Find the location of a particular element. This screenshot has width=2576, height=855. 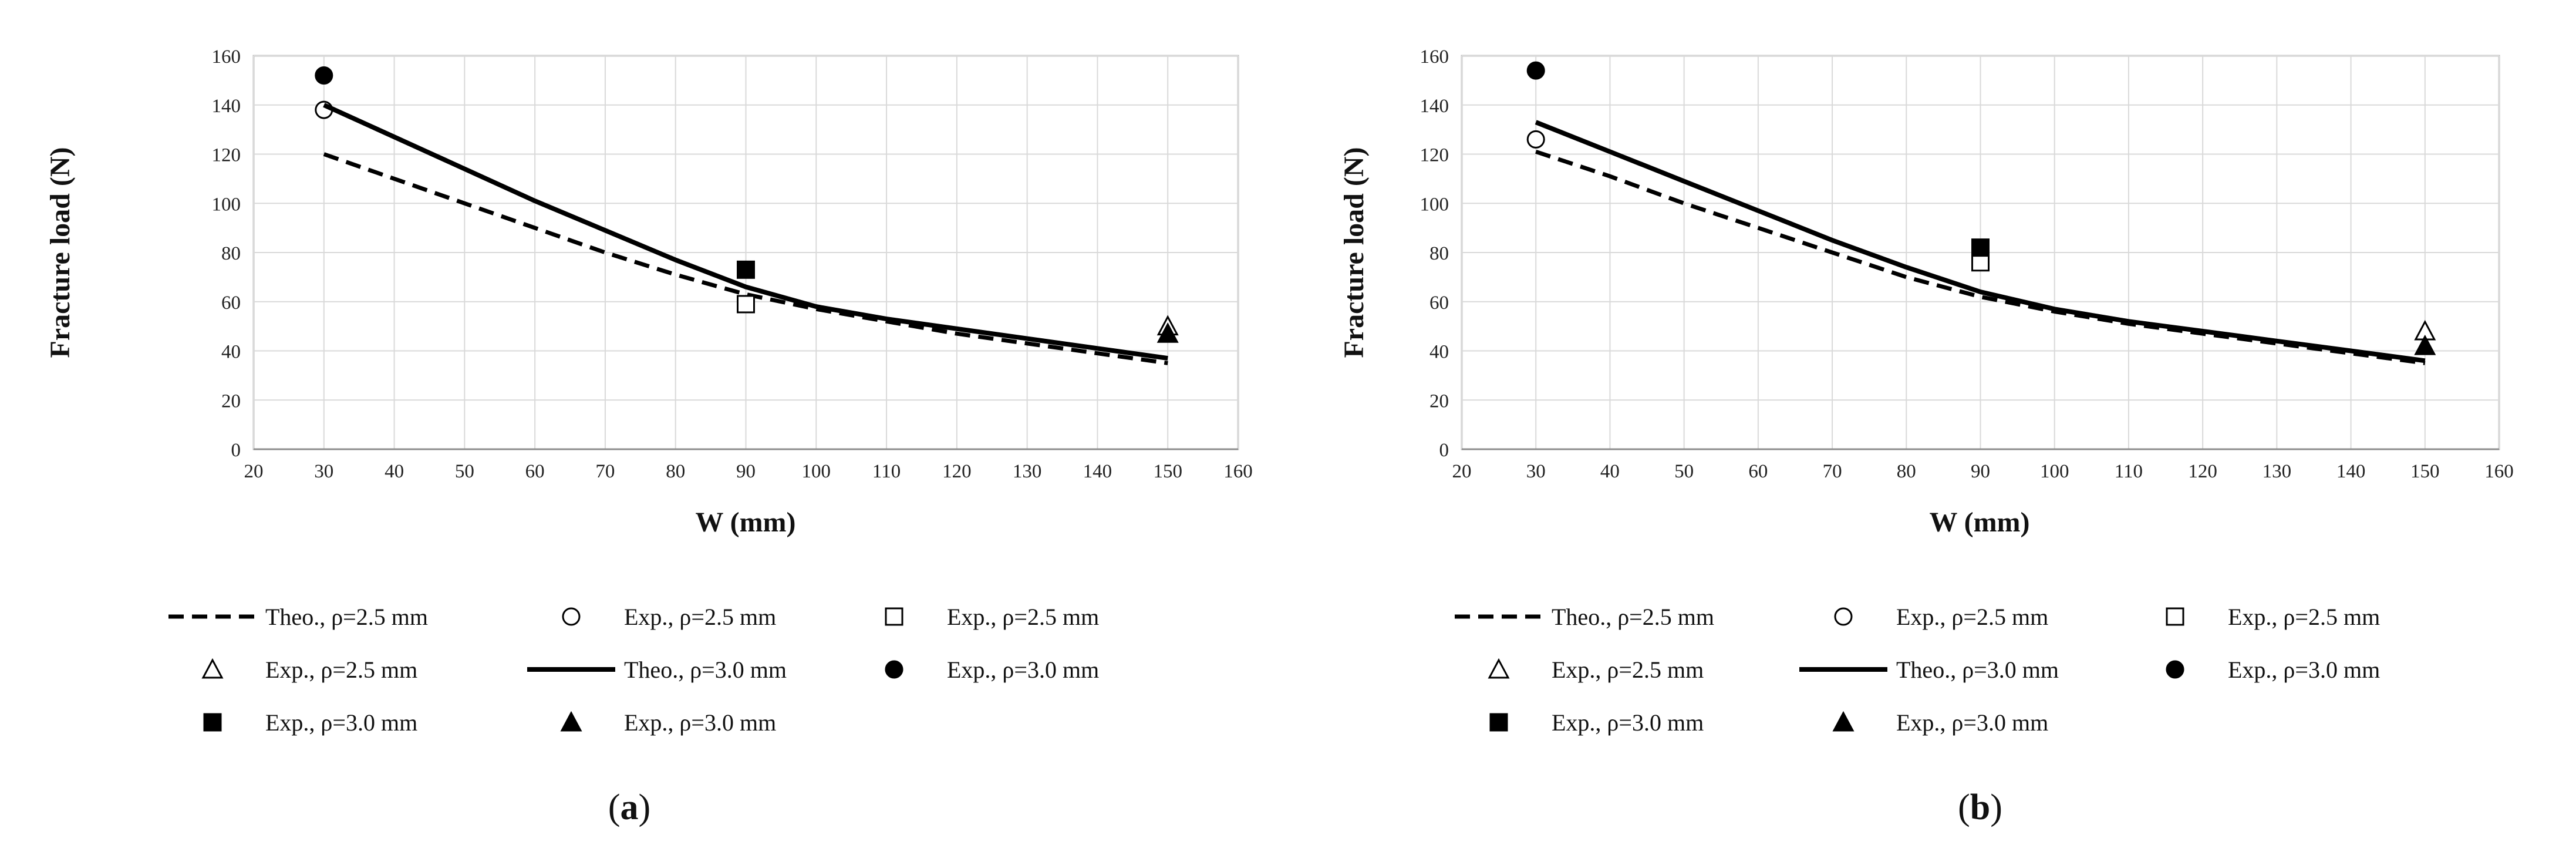

y-tick-label: 20 is located at coordinates (231, 402).